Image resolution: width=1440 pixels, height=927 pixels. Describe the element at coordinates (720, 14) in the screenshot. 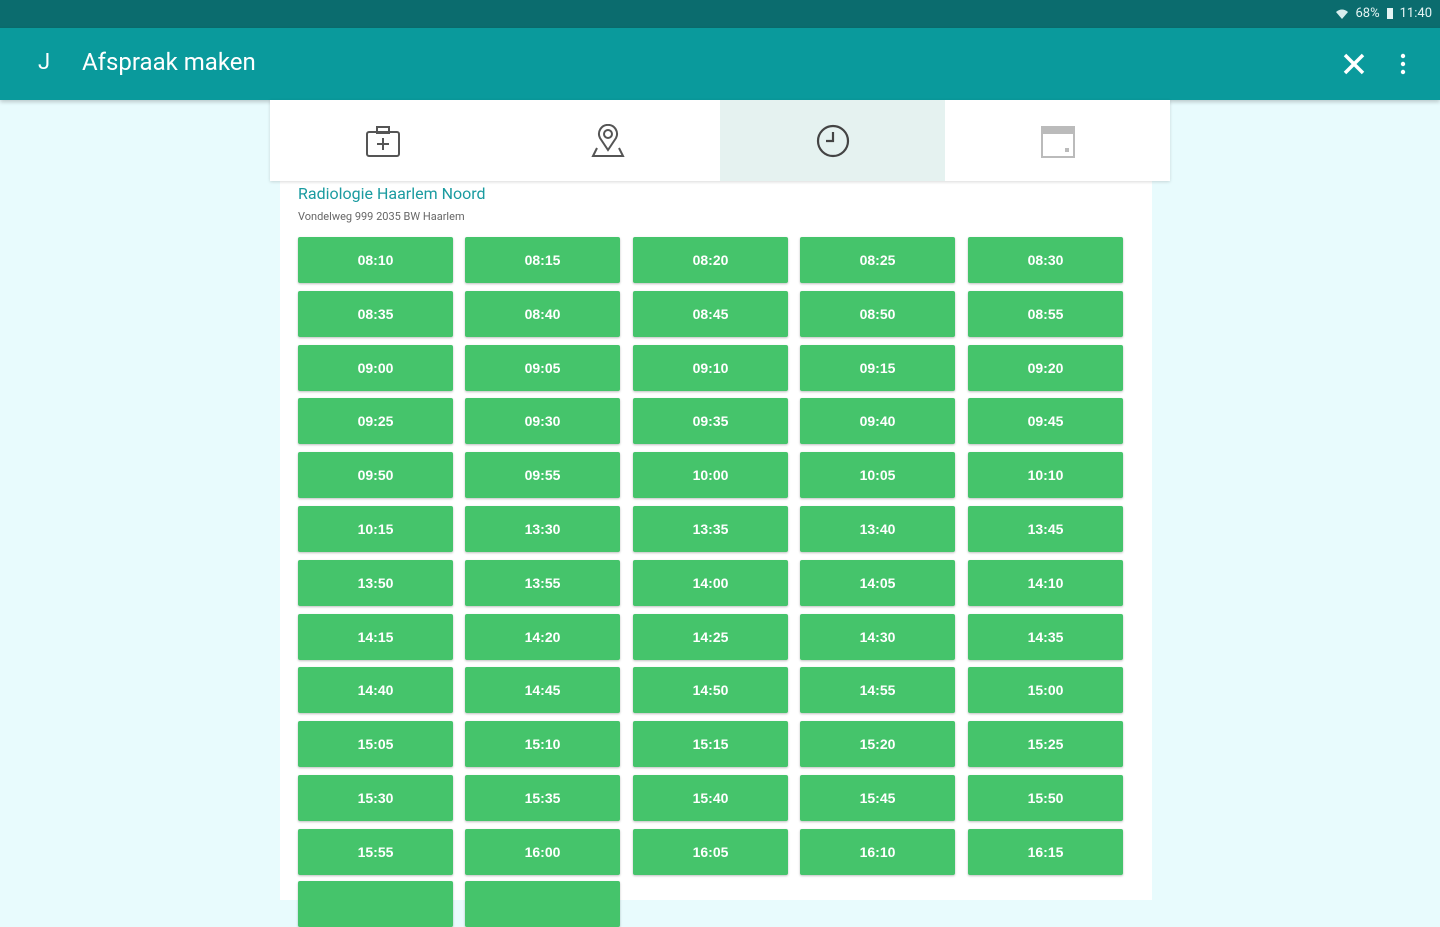

I see `status-bar: 68% 11:40` at that location.